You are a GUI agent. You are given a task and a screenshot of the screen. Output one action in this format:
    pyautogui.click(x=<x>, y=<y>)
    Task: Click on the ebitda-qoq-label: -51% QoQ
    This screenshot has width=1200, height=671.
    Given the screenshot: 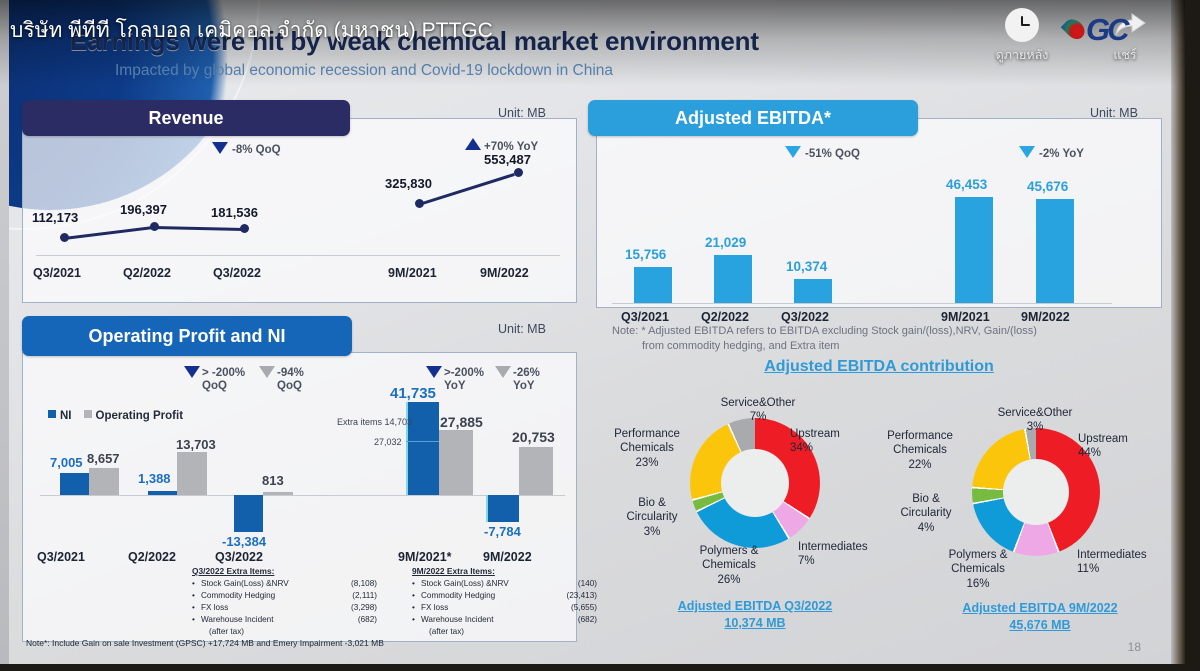 What is the action you would take?
    pyautogui.click(x=832, y=154)
    